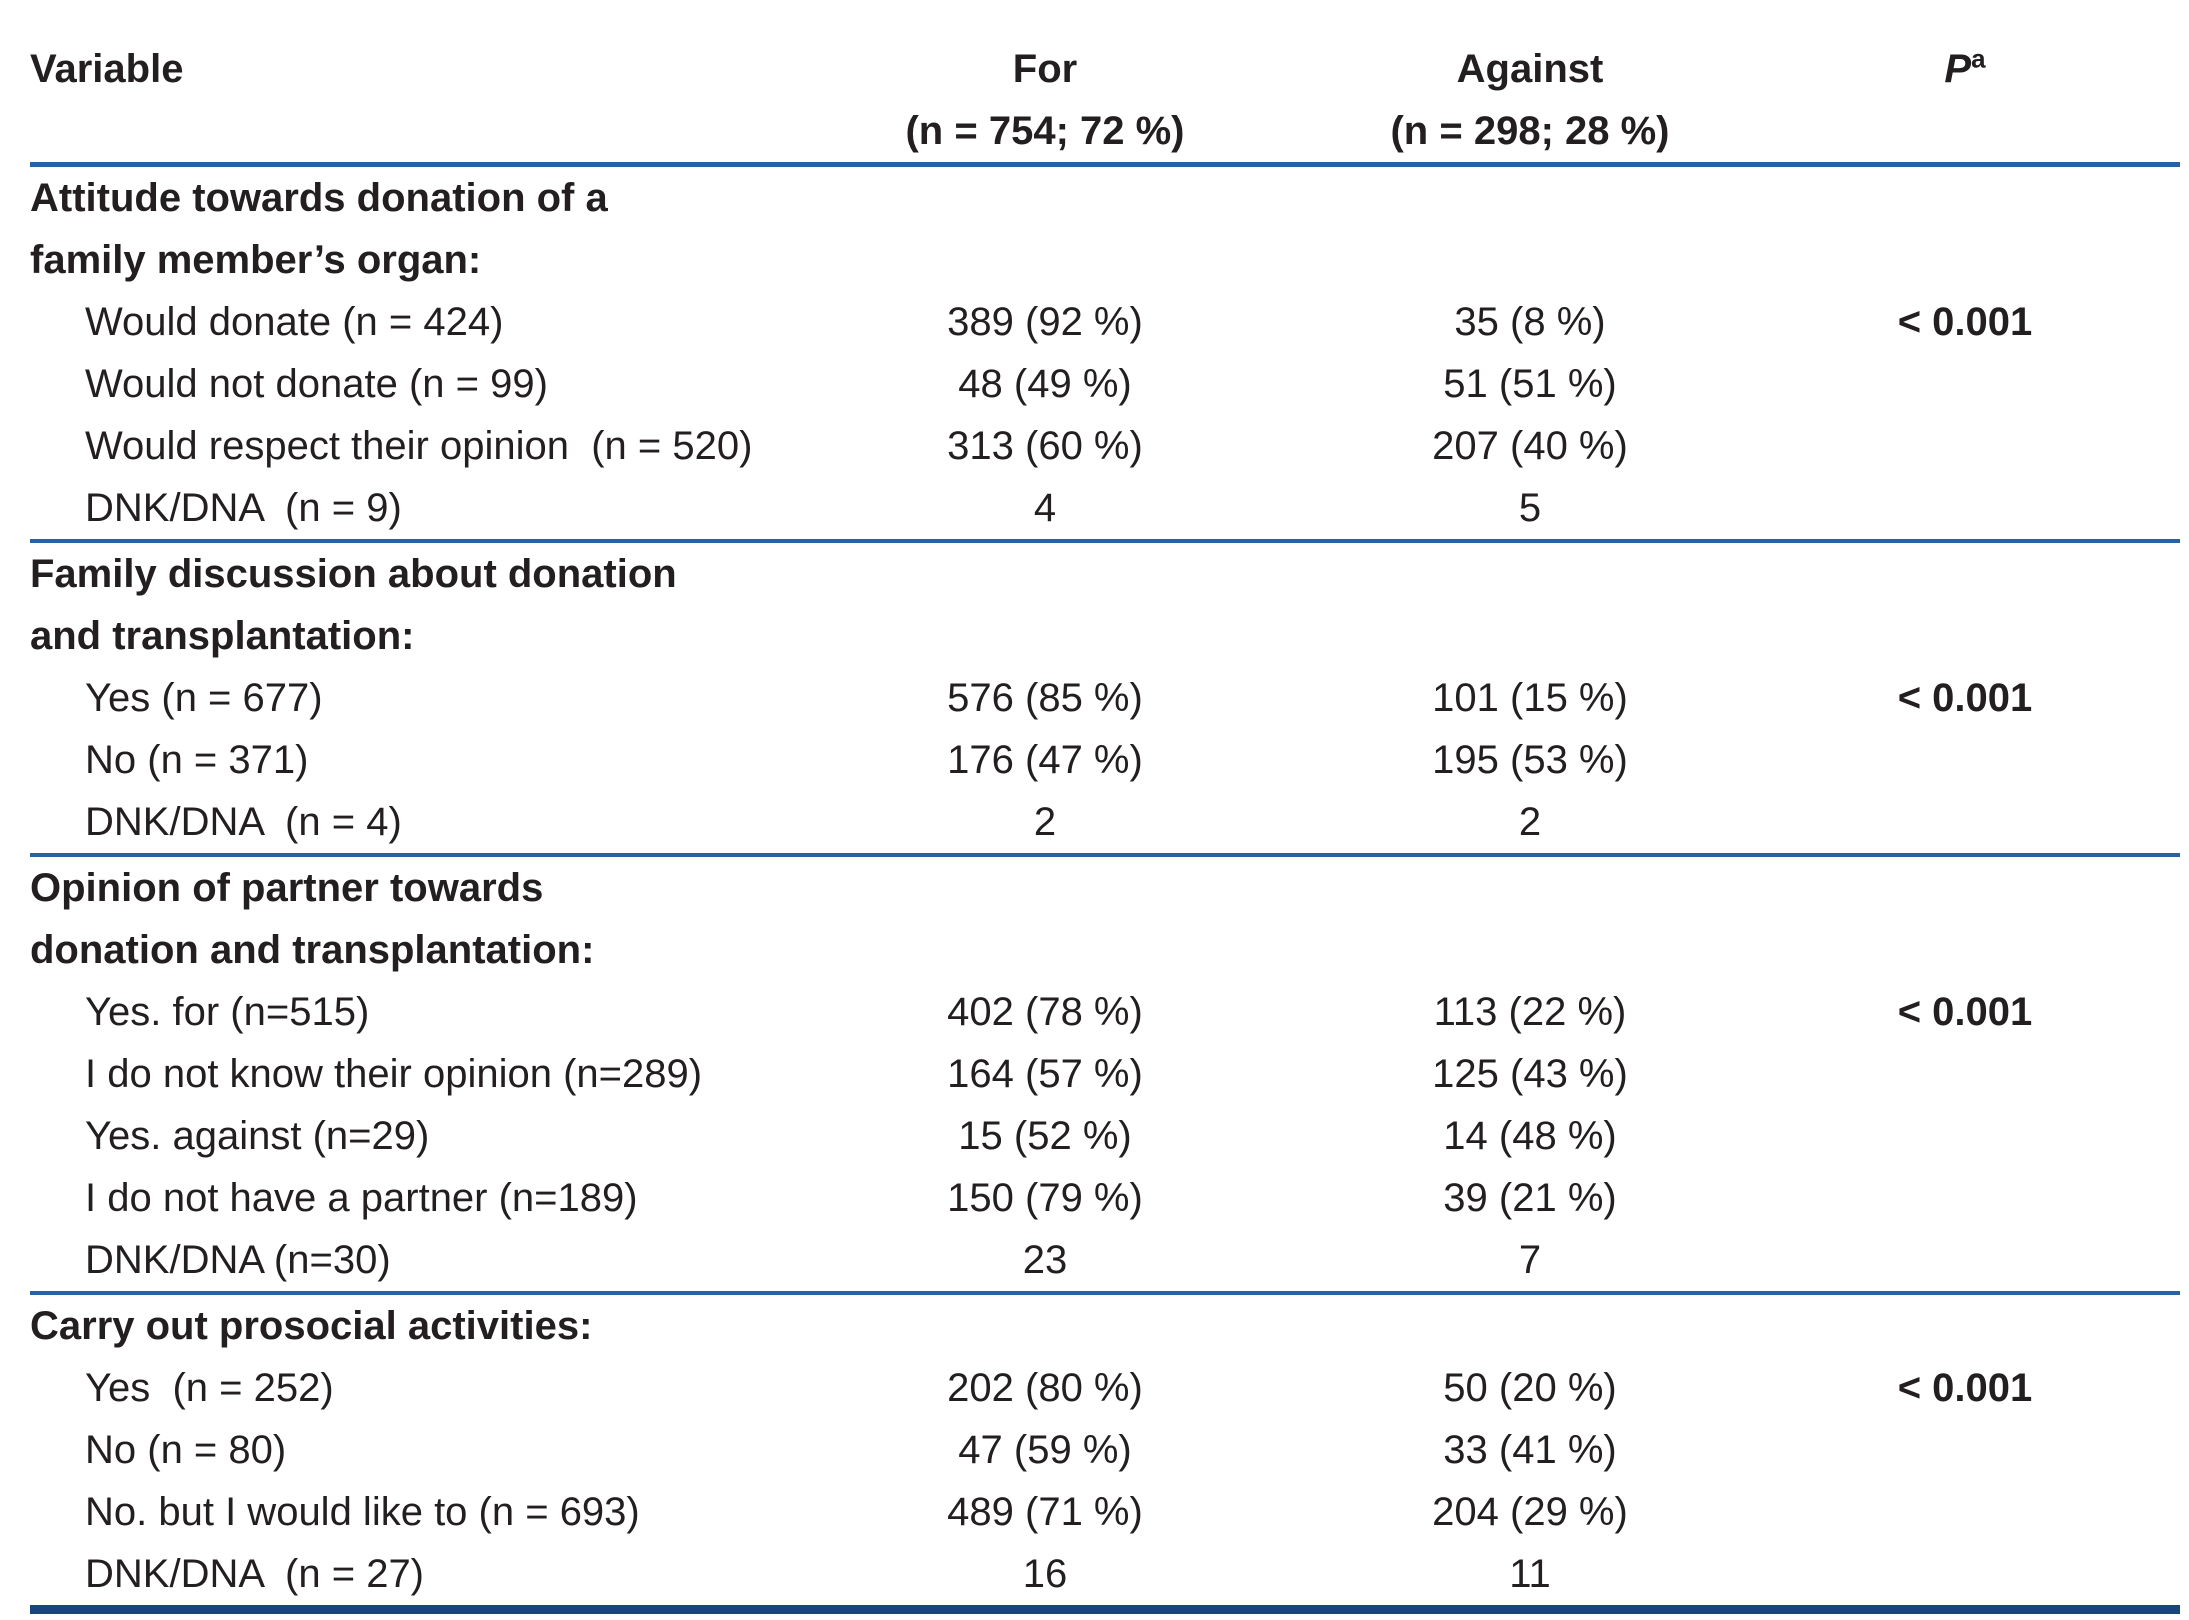 The width and height of the screenshot is (2189, 1620). What do you see at coordinates (256, 260) in the screenshot?
I see `section-title: family member’s organ:` at bounding box center [256, 260].